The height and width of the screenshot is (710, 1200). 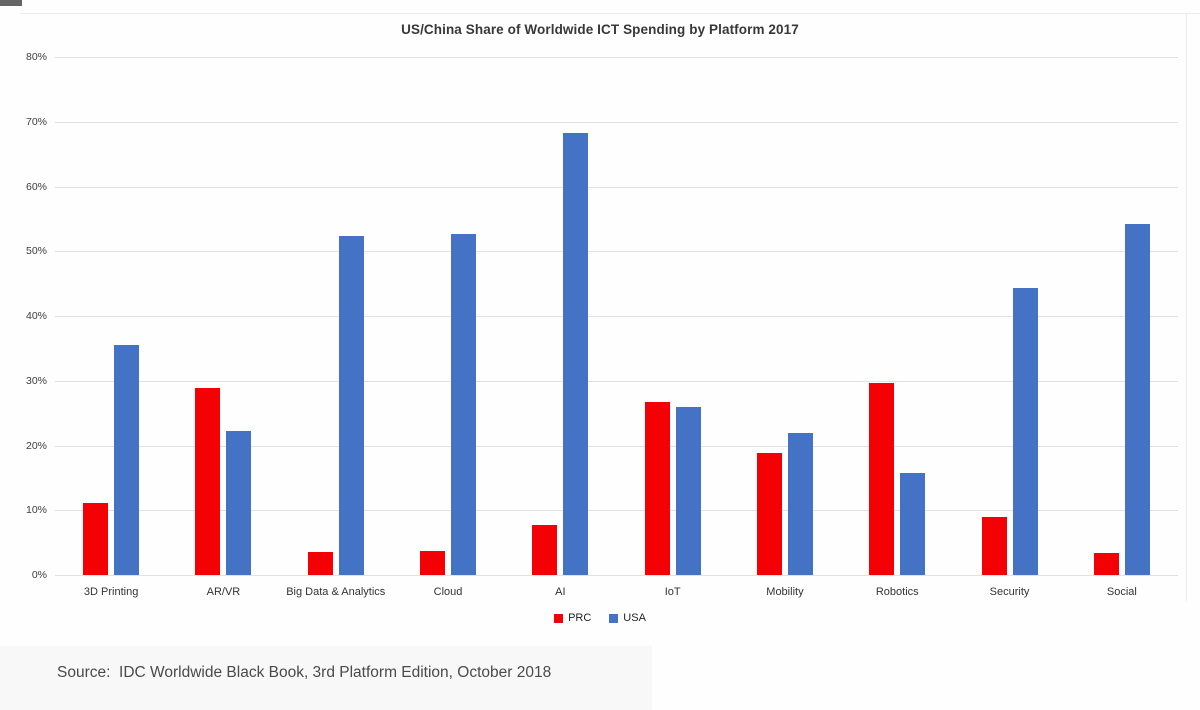 What do you see at coordinates (657, 488) in the screenshot?
I see `bar-prc-iot` at bounding box center [657, 488].